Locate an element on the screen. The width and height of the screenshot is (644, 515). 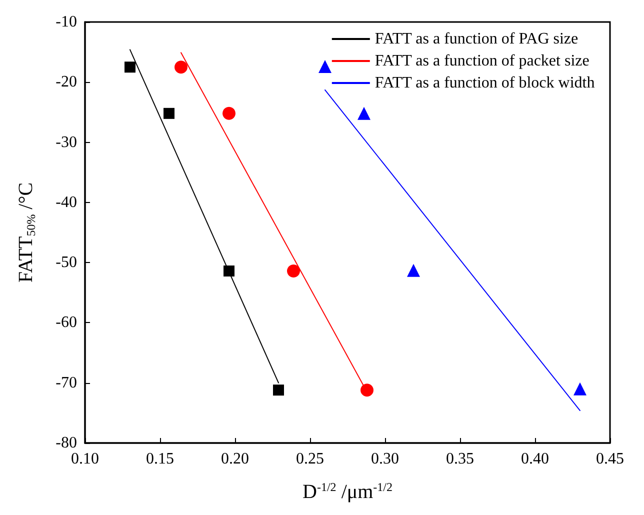
x-tick-label: 0.35 is located at coordinates (460, 459).